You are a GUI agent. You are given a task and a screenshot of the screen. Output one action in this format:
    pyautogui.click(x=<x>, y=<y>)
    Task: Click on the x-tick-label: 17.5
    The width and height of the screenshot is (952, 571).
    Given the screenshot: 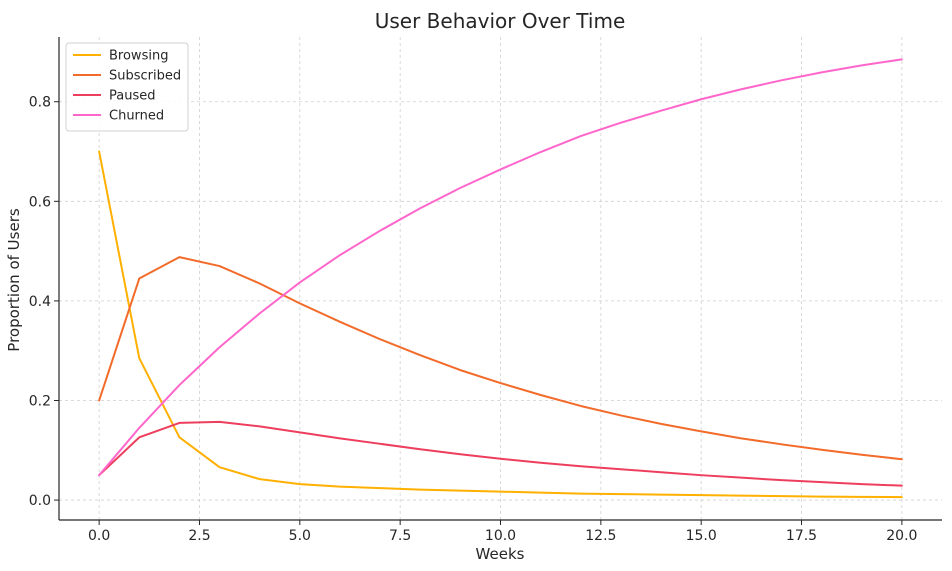 What is the action you would take?
    pyautogui.click(x=801, y=536)
    